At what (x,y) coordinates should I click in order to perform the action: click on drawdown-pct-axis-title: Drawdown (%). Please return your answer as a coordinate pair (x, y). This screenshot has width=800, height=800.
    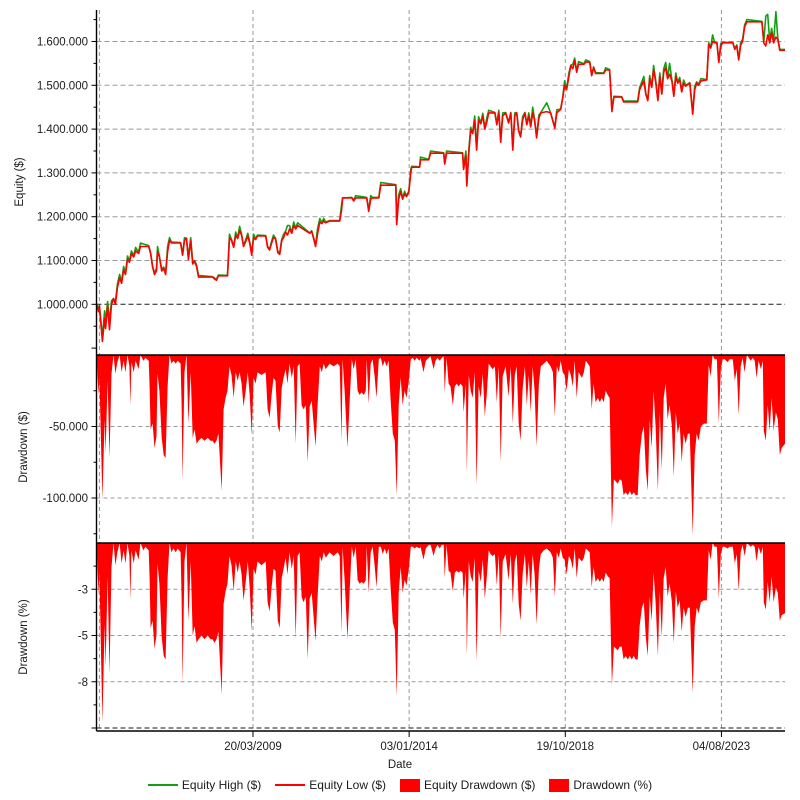
    Looking at the image, I should click on (24, 637).